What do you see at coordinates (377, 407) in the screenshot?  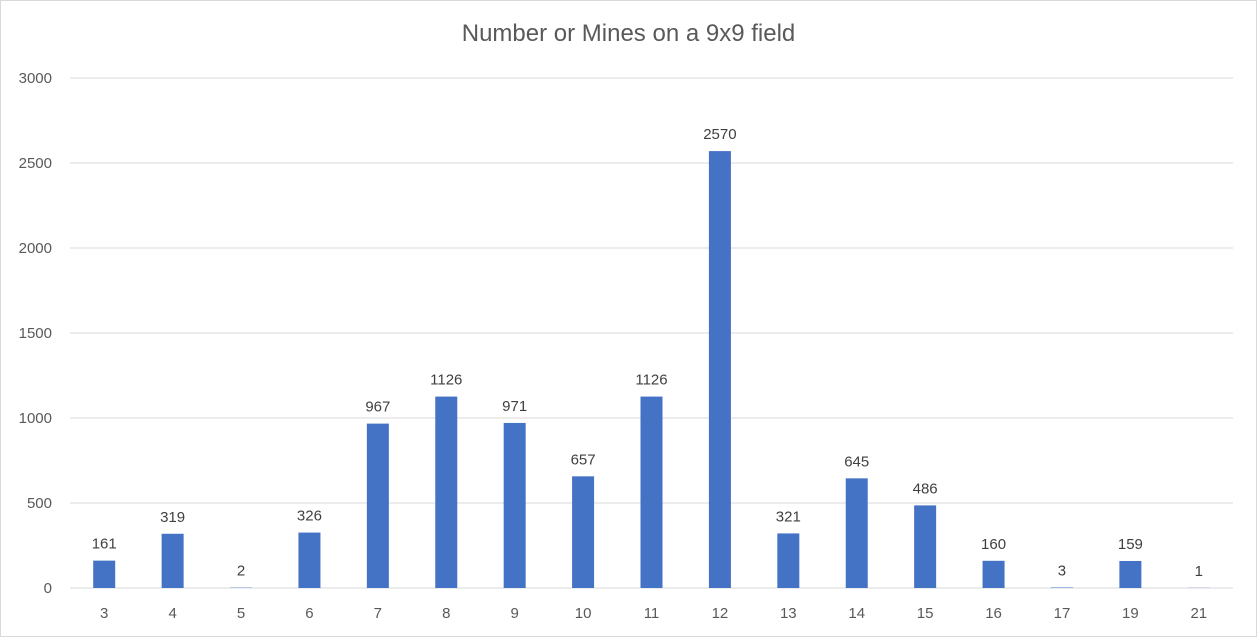 I see `data-label: 967` at bounding box center [377, 407].